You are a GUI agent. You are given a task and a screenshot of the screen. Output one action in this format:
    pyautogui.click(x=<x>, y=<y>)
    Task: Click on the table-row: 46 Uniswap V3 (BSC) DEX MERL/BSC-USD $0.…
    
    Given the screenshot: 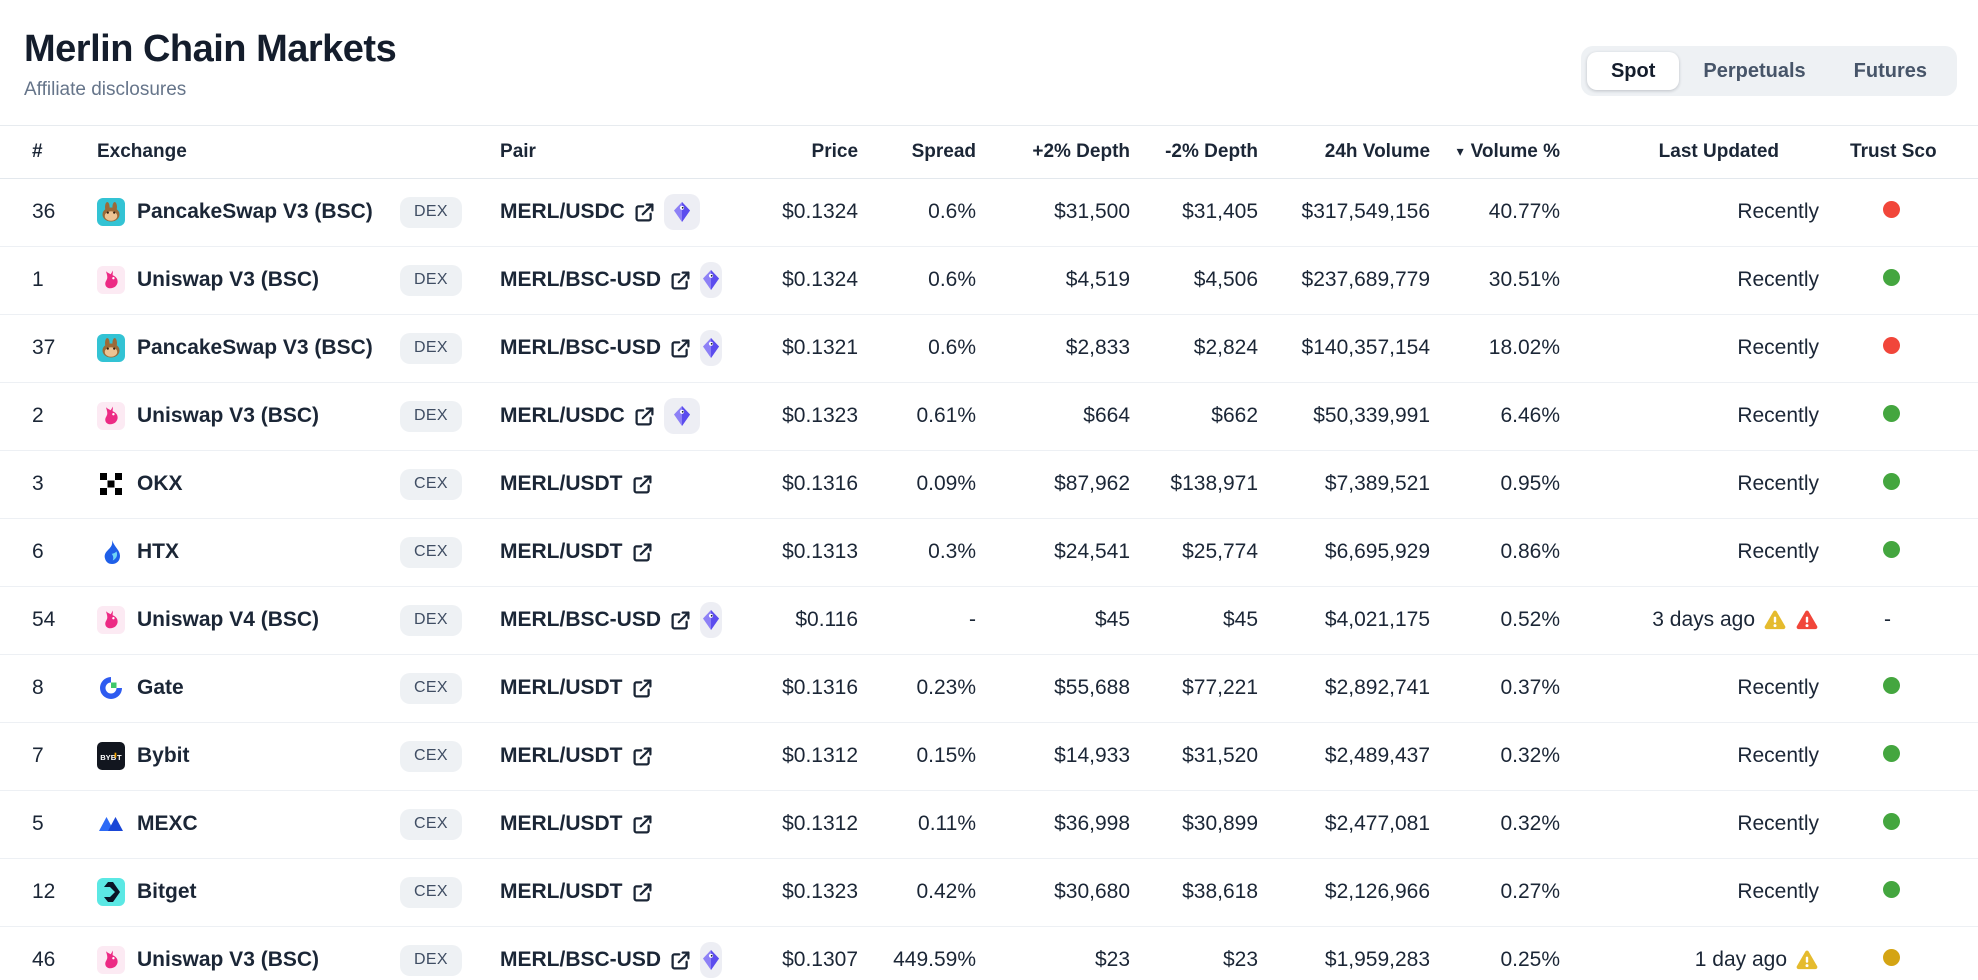 What is the action you would take?
    pyautogui.click(x=989, y=953)
    